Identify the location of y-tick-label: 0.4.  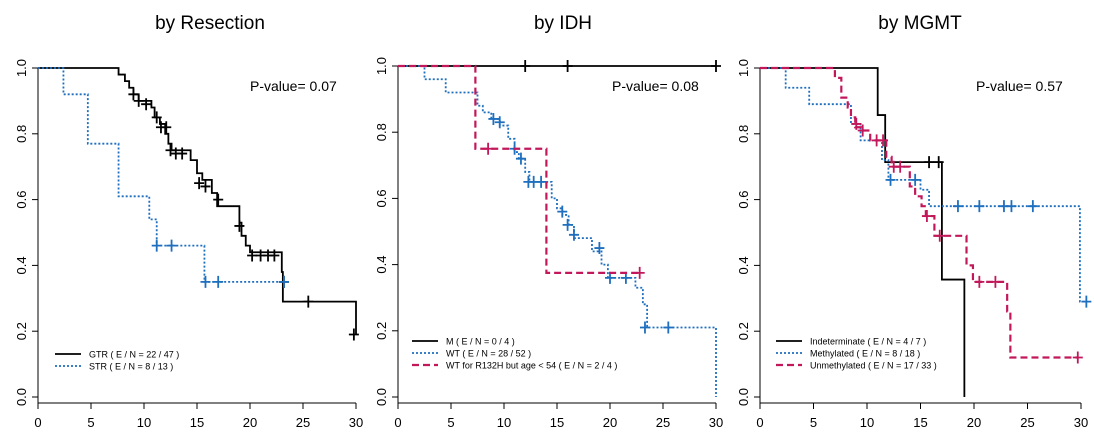
(21, 265).